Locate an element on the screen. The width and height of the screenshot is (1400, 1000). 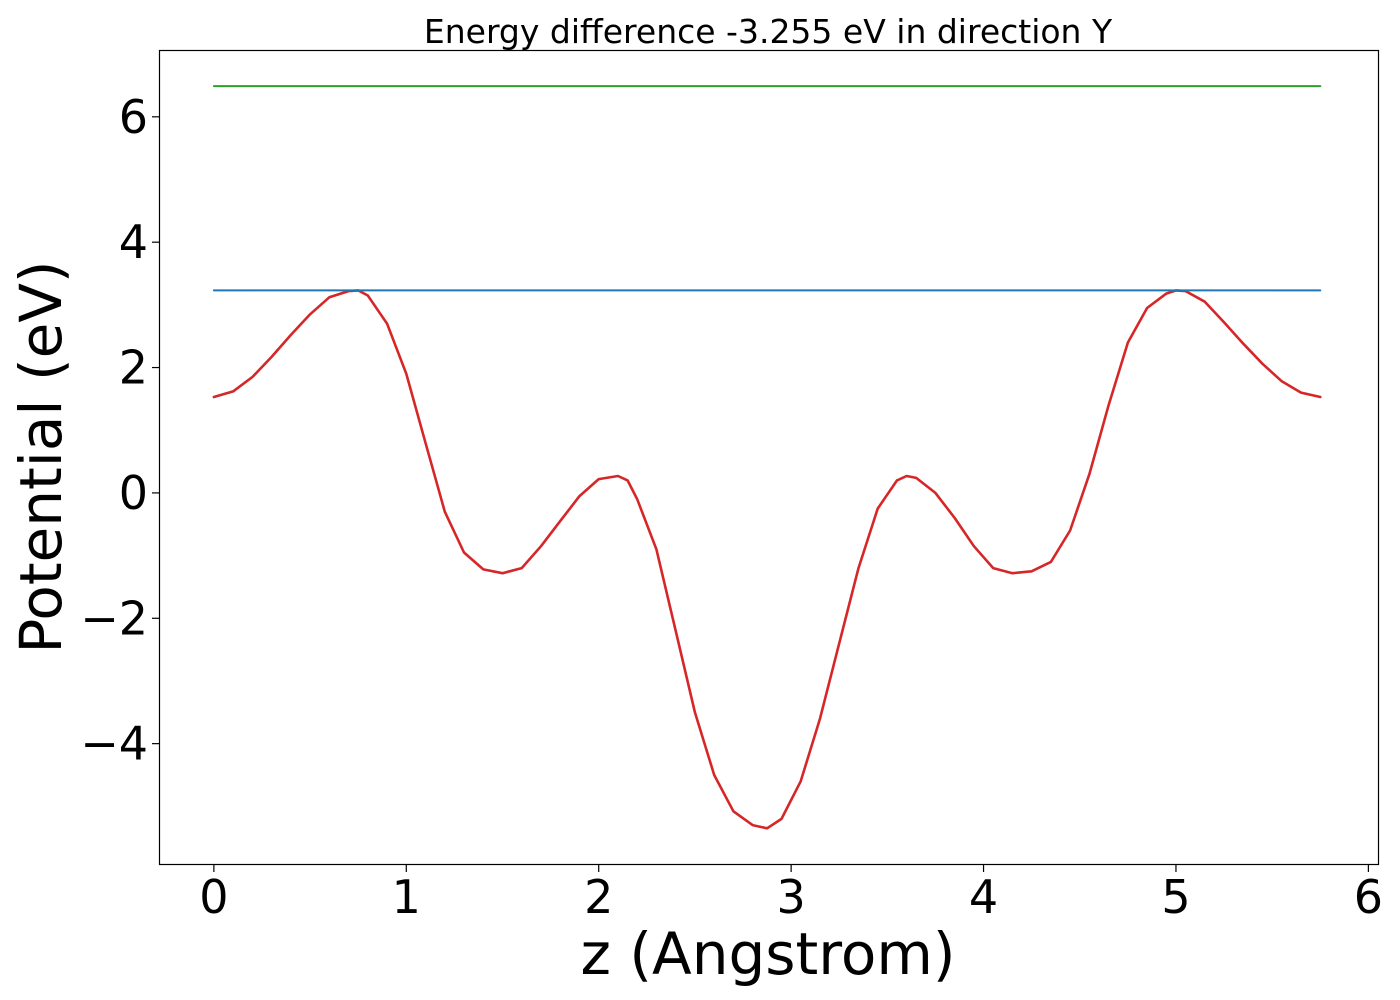
x-tick-label: 5 is located at coordinates (1175, 897).